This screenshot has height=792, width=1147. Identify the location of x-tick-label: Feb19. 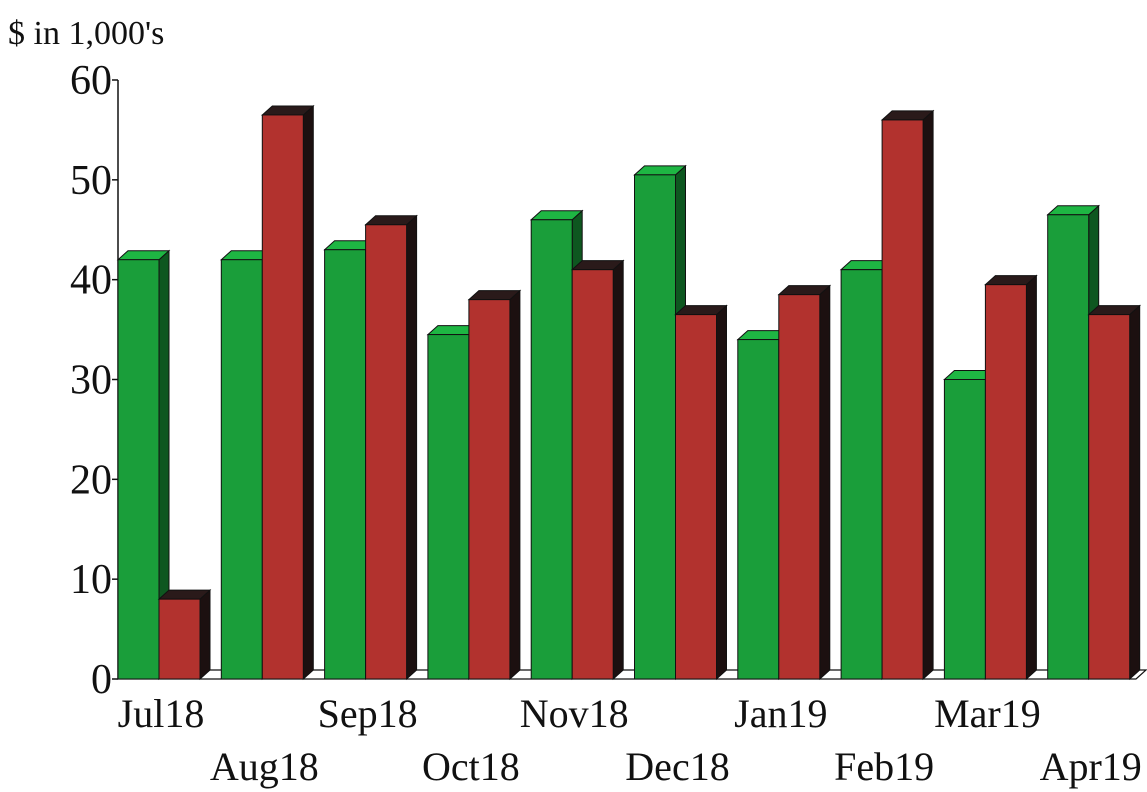
(884, 766).